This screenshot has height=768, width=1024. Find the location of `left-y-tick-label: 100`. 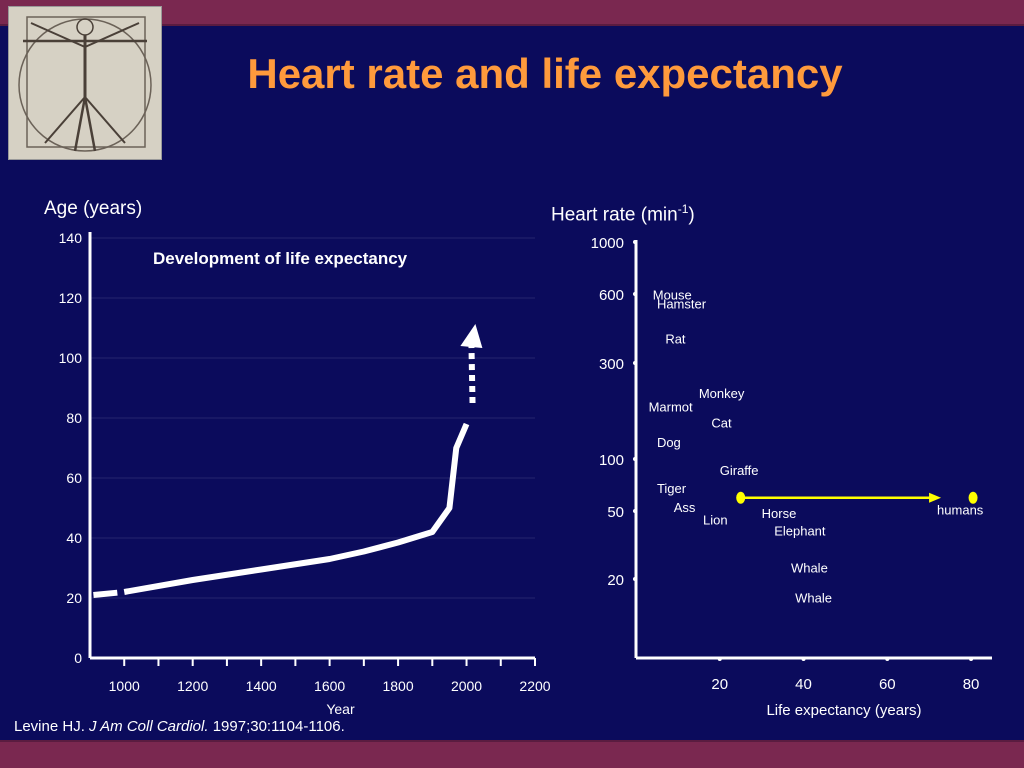

left-y-tick-label: 100 is located at coordinates (71, 358).